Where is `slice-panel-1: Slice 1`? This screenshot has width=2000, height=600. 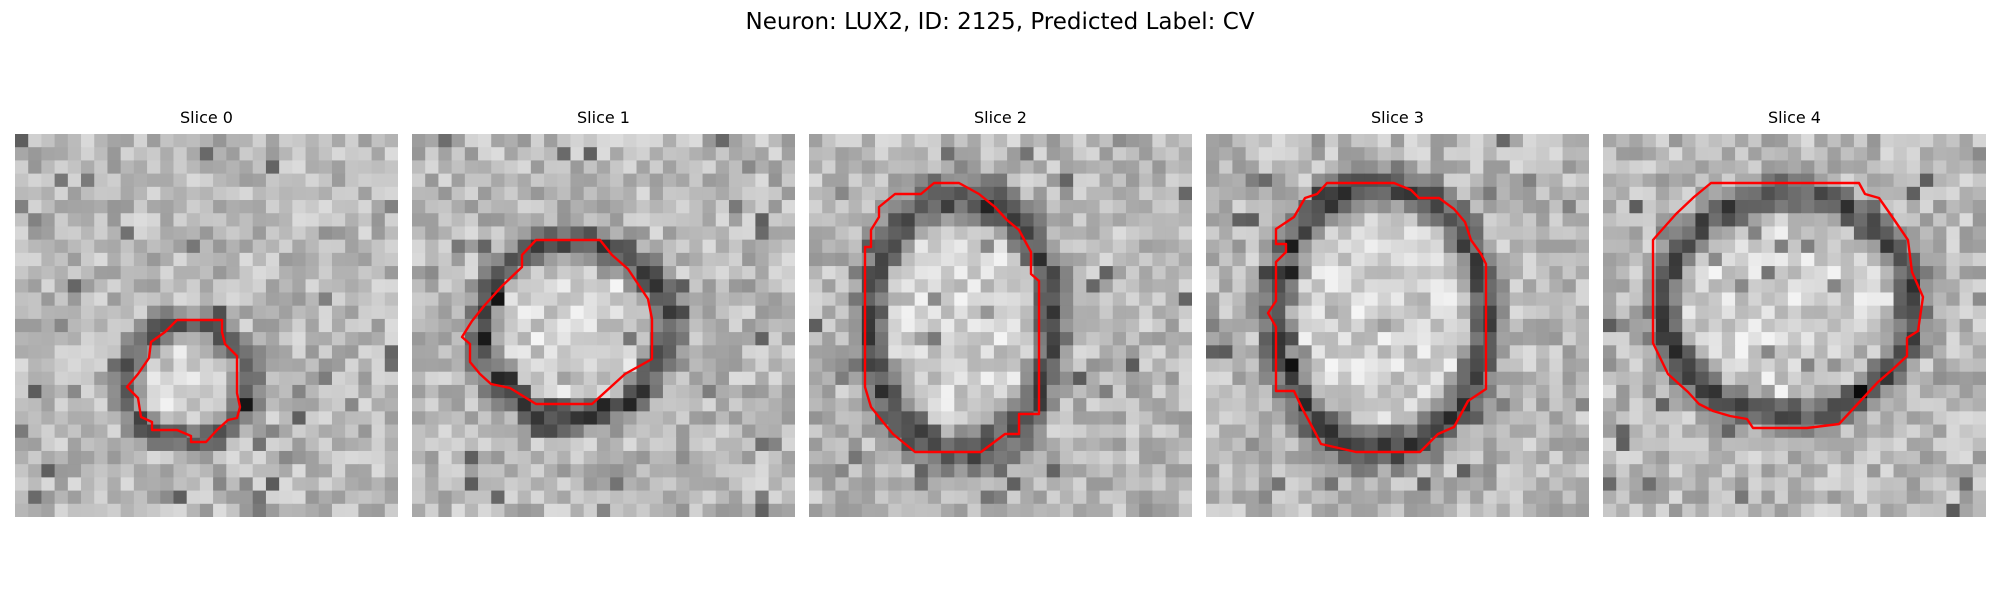
slice-panel-1: Slice 1 is located at coordinates (603, 312).